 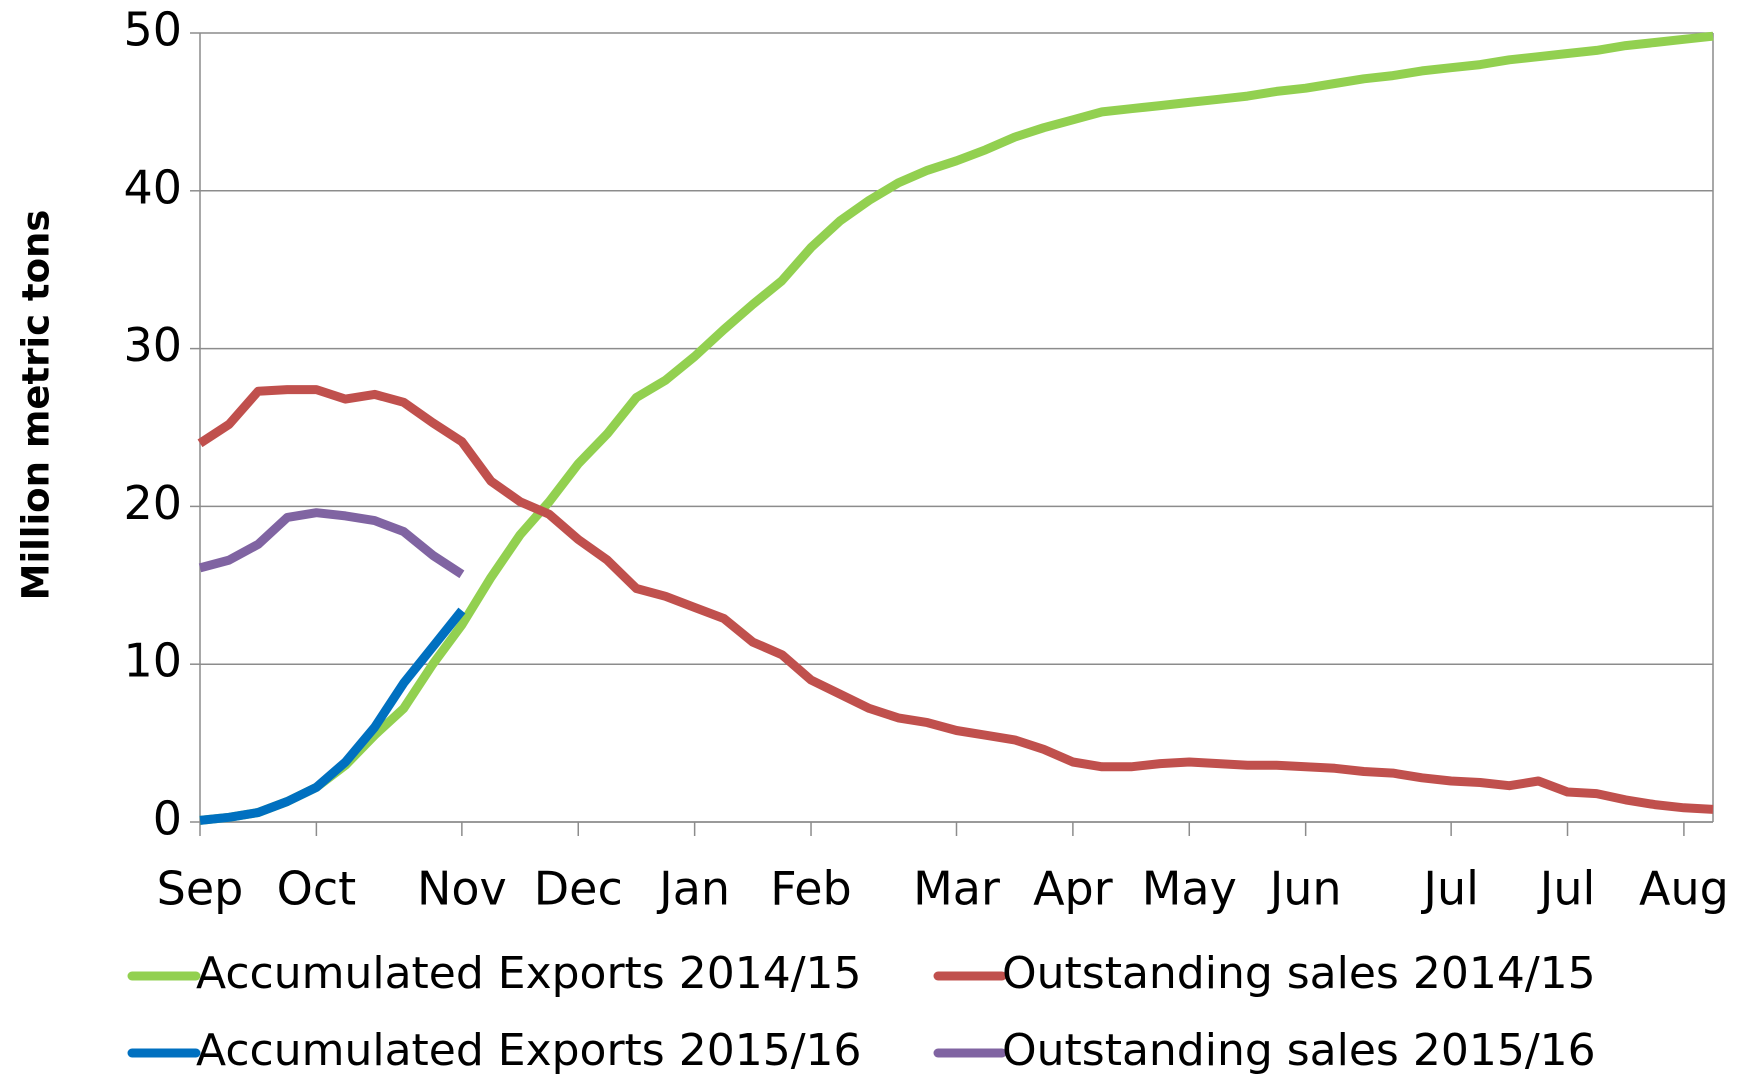 I want to click on x-tick-label: Jun, so click(x=1304, y=889).